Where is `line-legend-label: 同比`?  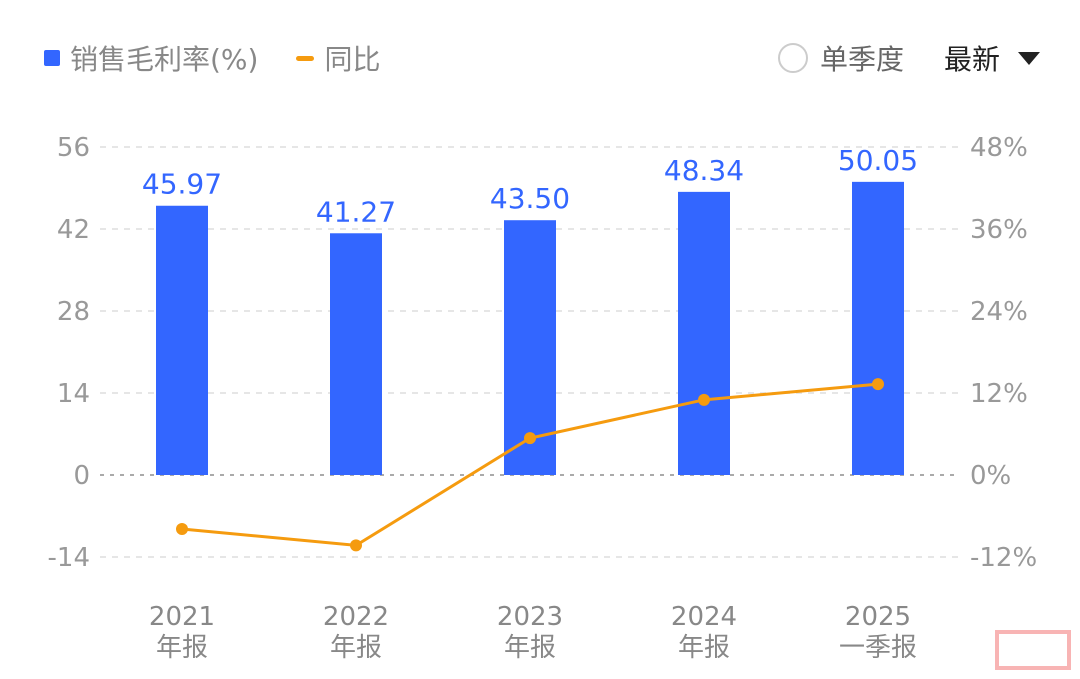
line-legend-label: 同比 is located at coordinates (352, 59).